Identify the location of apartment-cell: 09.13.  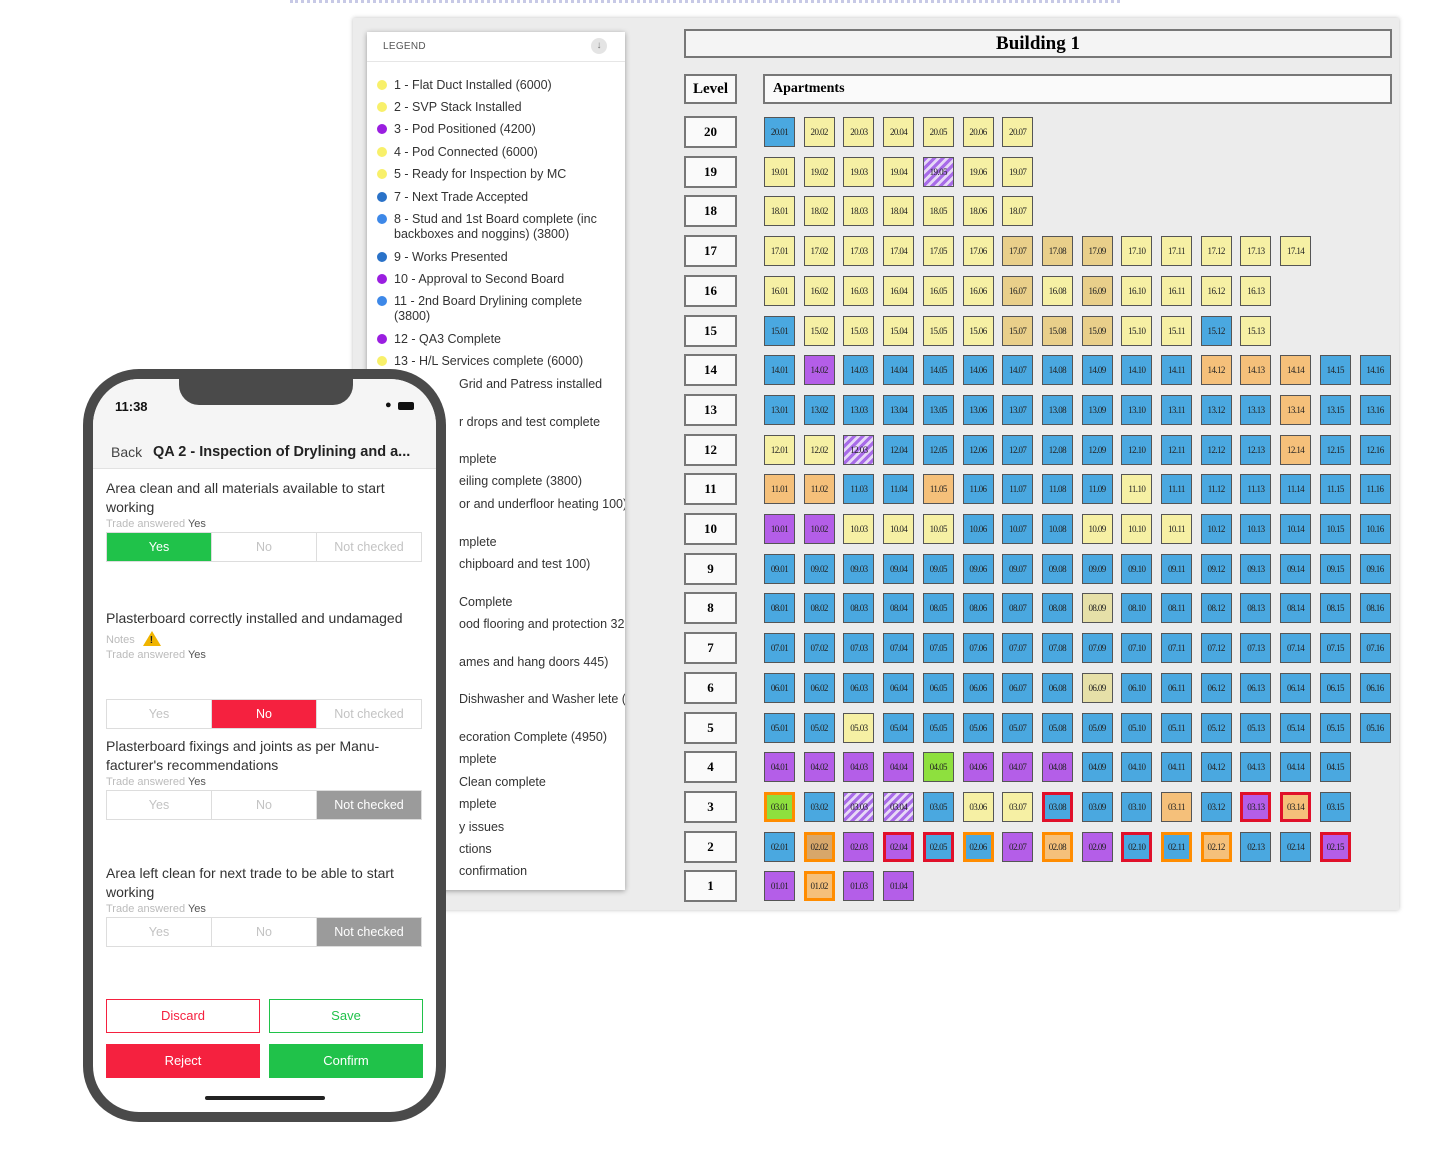
(1256, 568).